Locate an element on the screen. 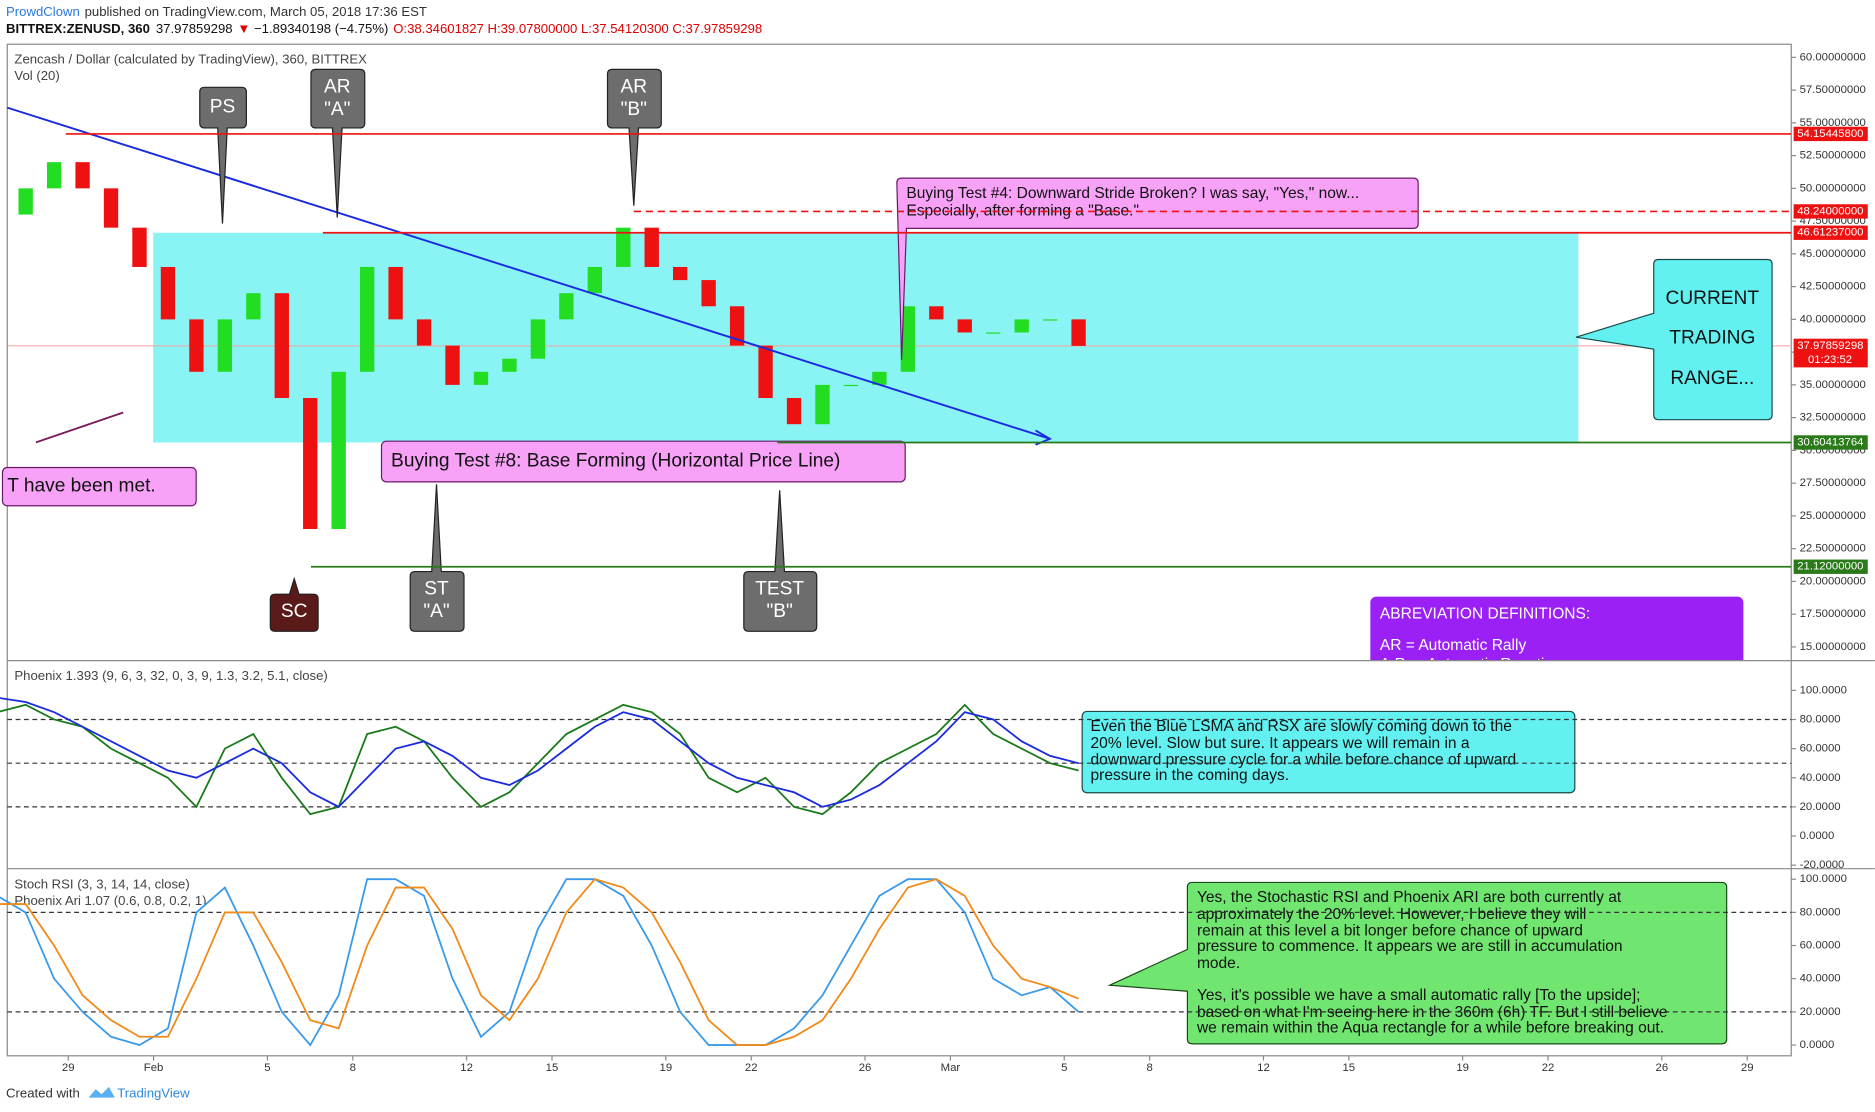 The image size is (1875, 1112). note-text: T have been met. is located at coordinates (81, 486).